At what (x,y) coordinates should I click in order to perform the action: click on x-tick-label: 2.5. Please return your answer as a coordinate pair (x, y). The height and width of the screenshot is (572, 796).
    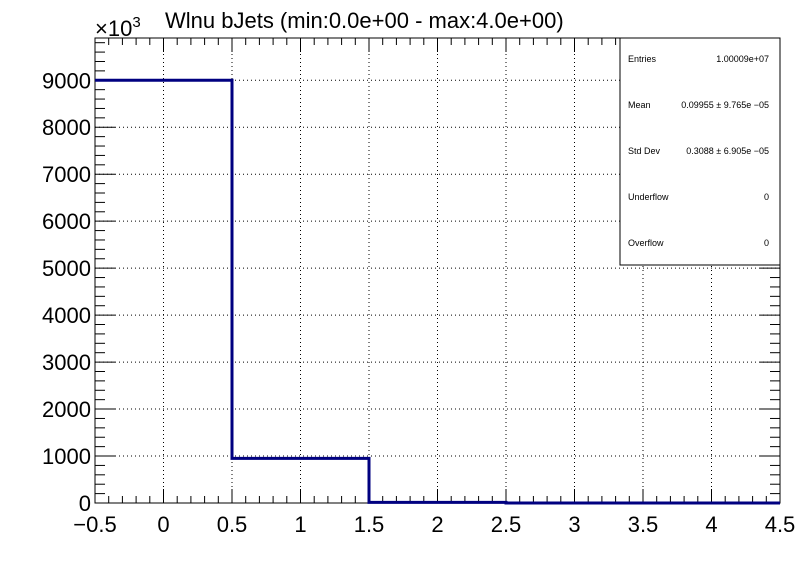
    Looking at the image, I should click on (506, 524).